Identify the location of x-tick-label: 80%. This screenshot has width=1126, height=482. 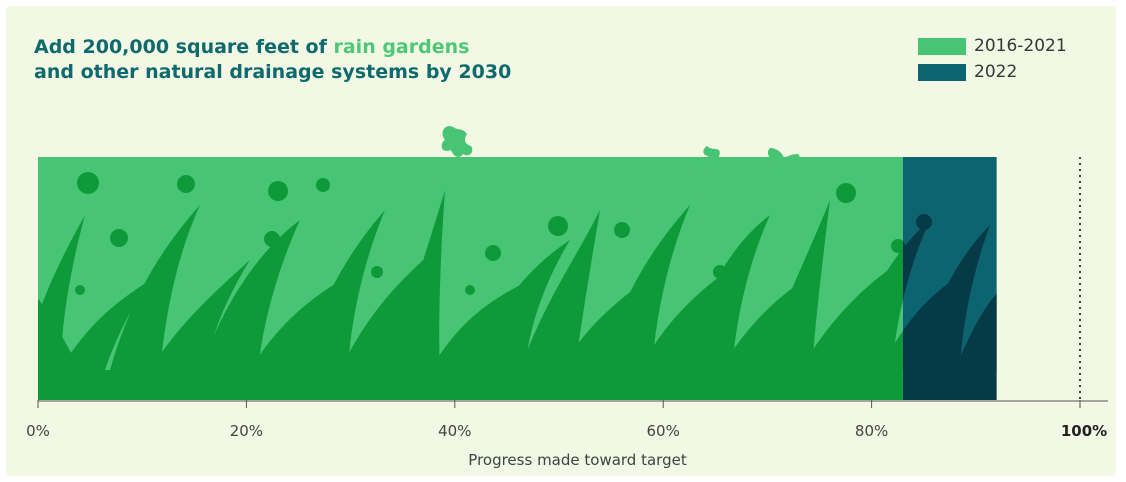
(871, 431).